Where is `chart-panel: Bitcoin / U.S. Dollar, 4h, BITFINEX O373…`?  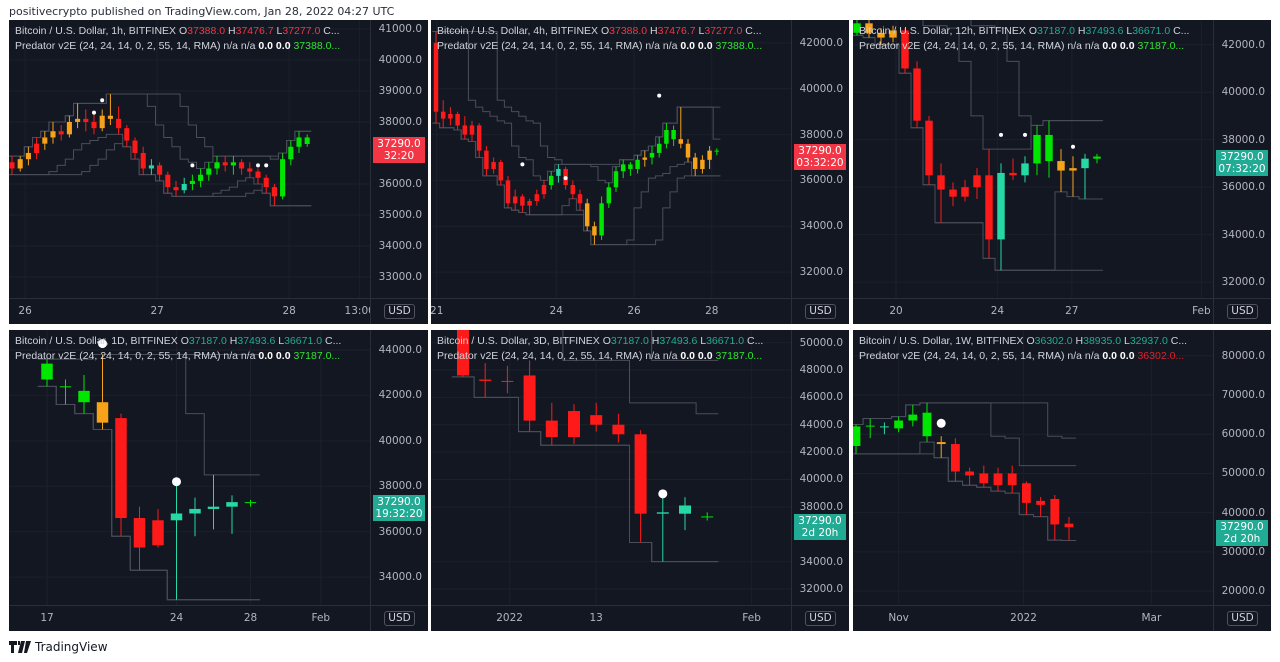
chart-panel: Bitcoin / U.S. Dollar, 4h, BITFINEX O373… is located at coordinates (640, 172).